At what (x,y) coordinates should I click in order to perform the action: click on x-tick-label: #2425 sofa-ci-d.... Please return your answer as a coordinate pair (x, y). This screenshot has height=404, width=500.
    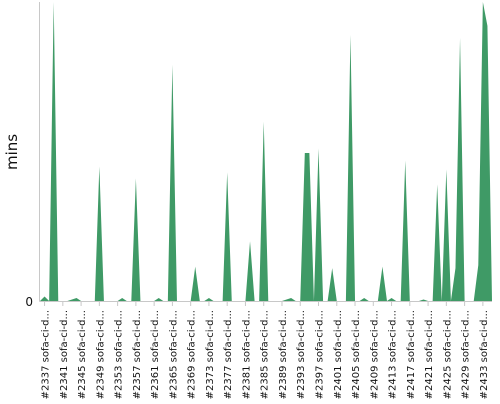
    Looking at the image, I should click on (447, 354).